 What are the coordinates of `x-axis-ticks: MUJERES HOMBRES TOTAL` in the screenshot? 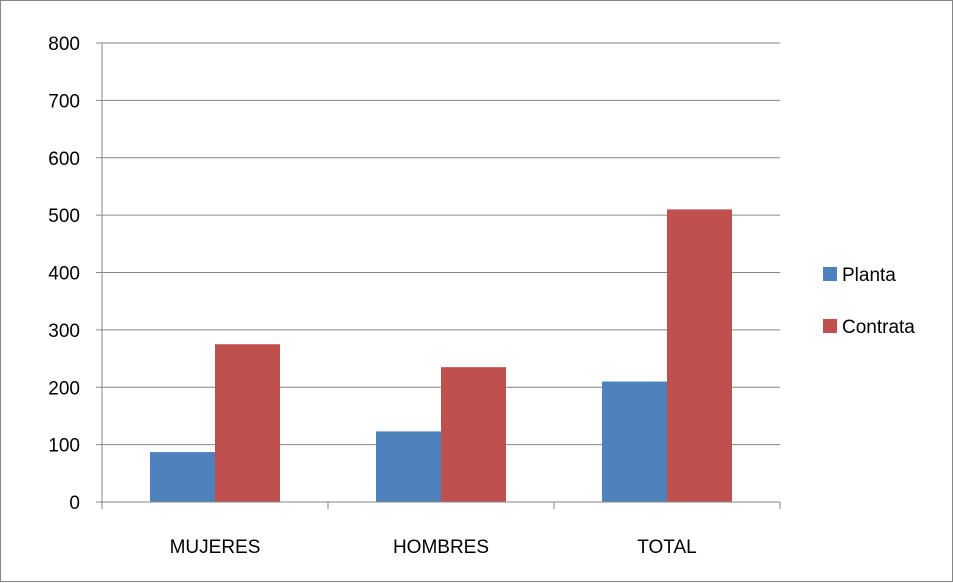 It's located at (433, 547).